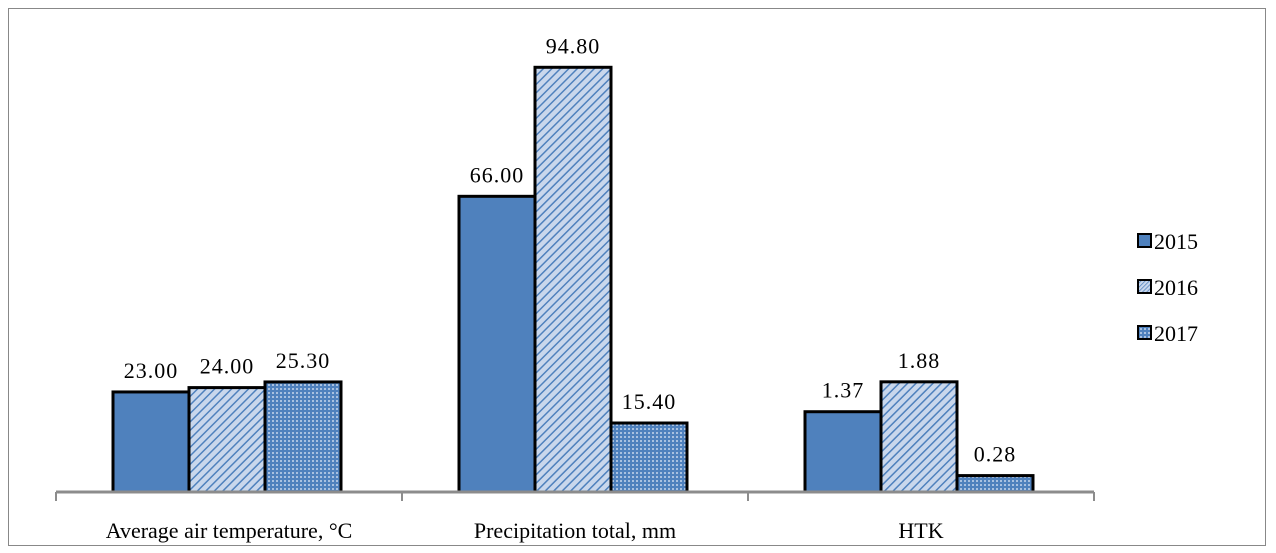  Describe the element at coordinates (573, 45) in the screenshot. I see `data-label: 94.80` at that location.